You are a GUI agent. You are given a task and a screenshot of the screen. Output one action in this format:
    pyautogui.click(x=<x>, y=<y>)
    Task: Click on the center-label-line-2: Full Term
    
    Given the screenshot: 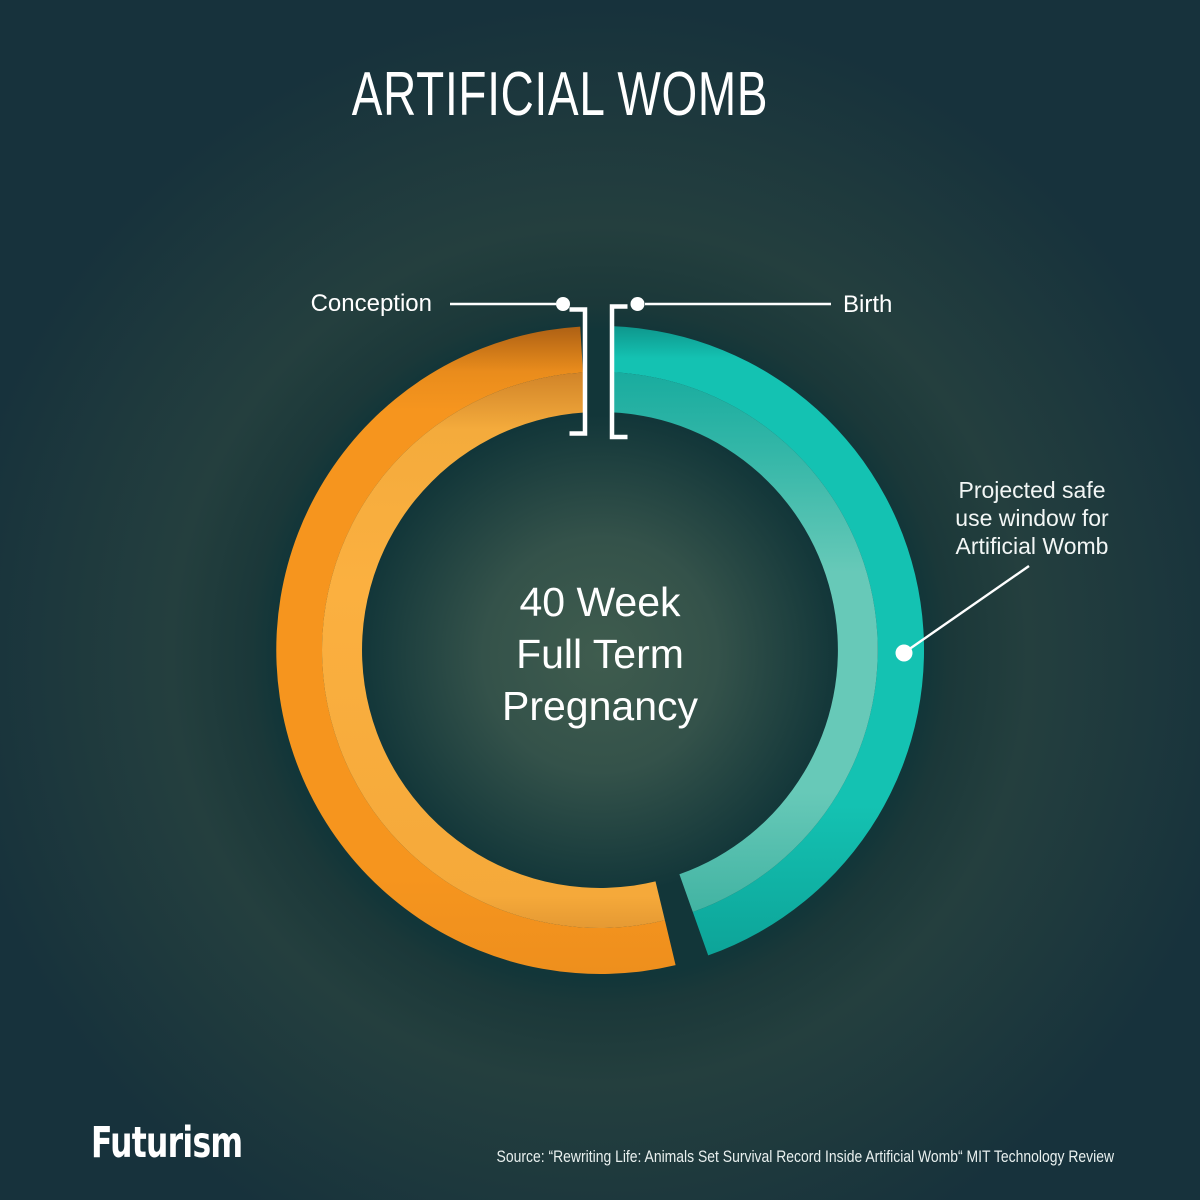 What is the action you would take?
    pyautogui.click(x=600, y=654)
    